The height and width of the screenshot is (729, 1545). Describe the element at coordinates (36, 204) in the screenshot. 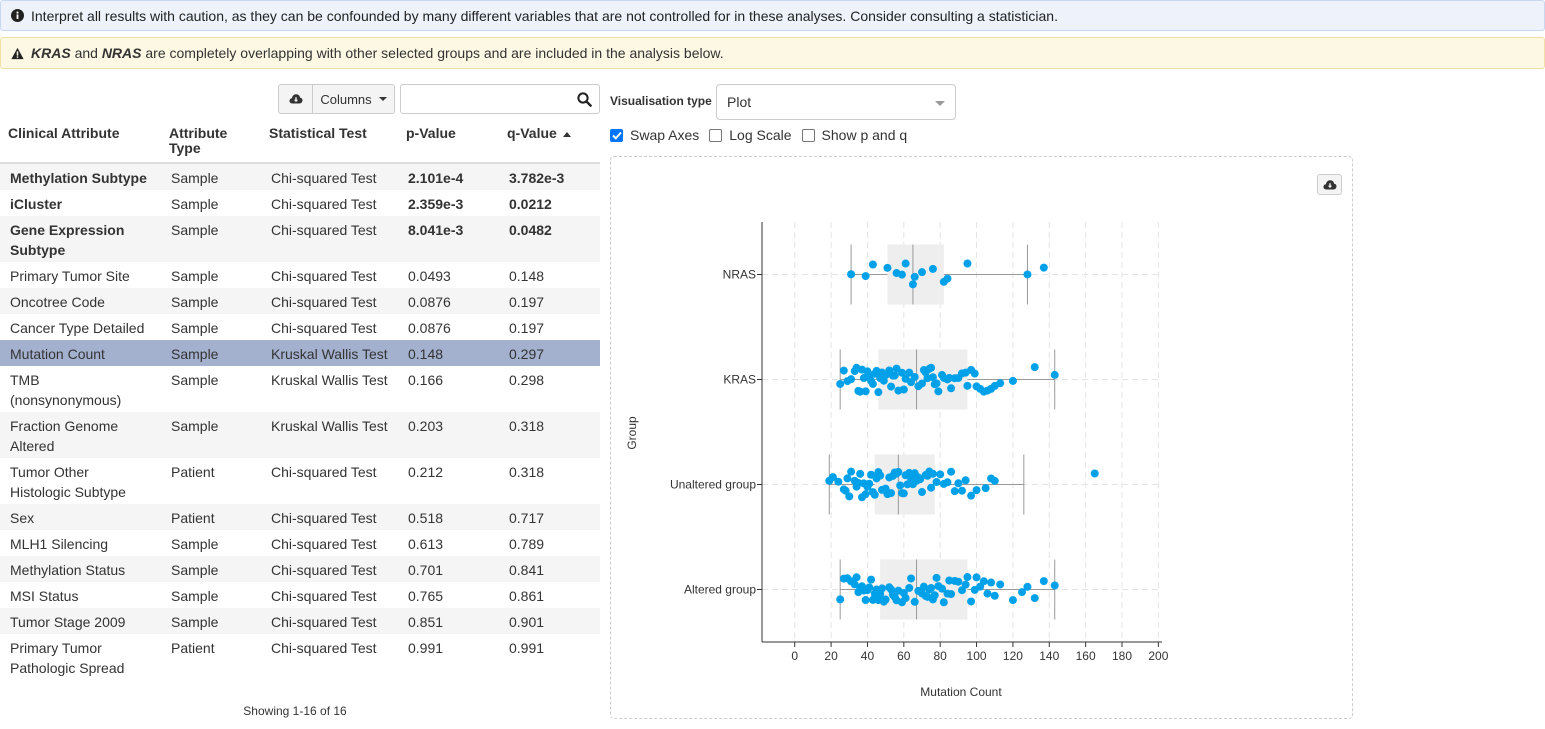

I see `cell-clinical-attribute: iCluster` at that location.